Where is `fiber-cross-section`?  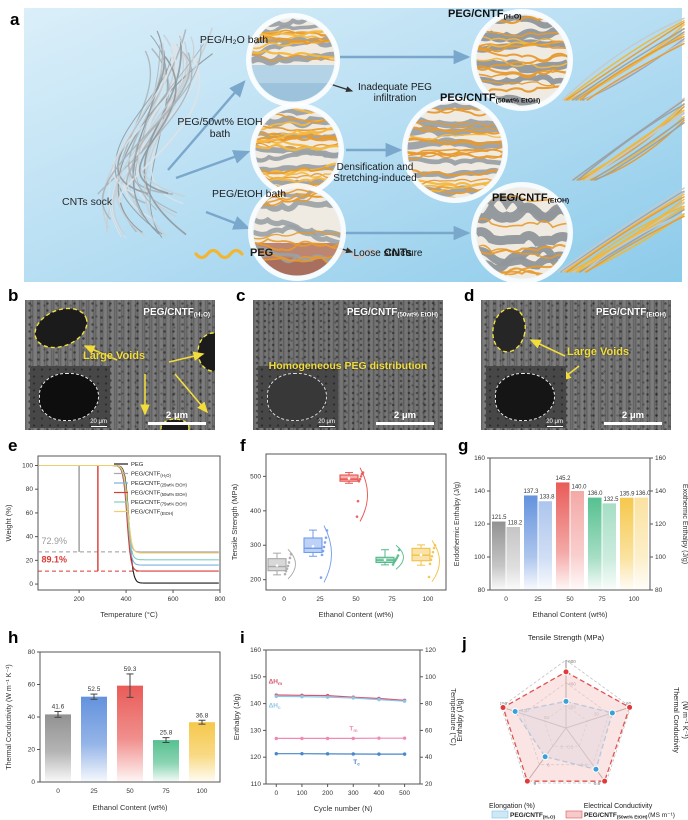 fiber-cross-section is located at coordinates (525, 397).